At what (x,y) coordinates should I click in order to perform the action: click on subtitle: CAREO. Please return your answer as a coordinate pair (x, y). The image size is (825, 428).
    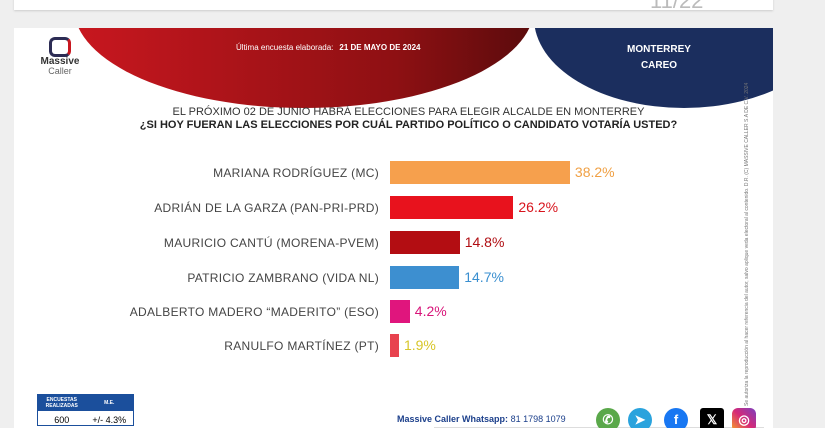
    Looking at the image, I should click on (659, 65).